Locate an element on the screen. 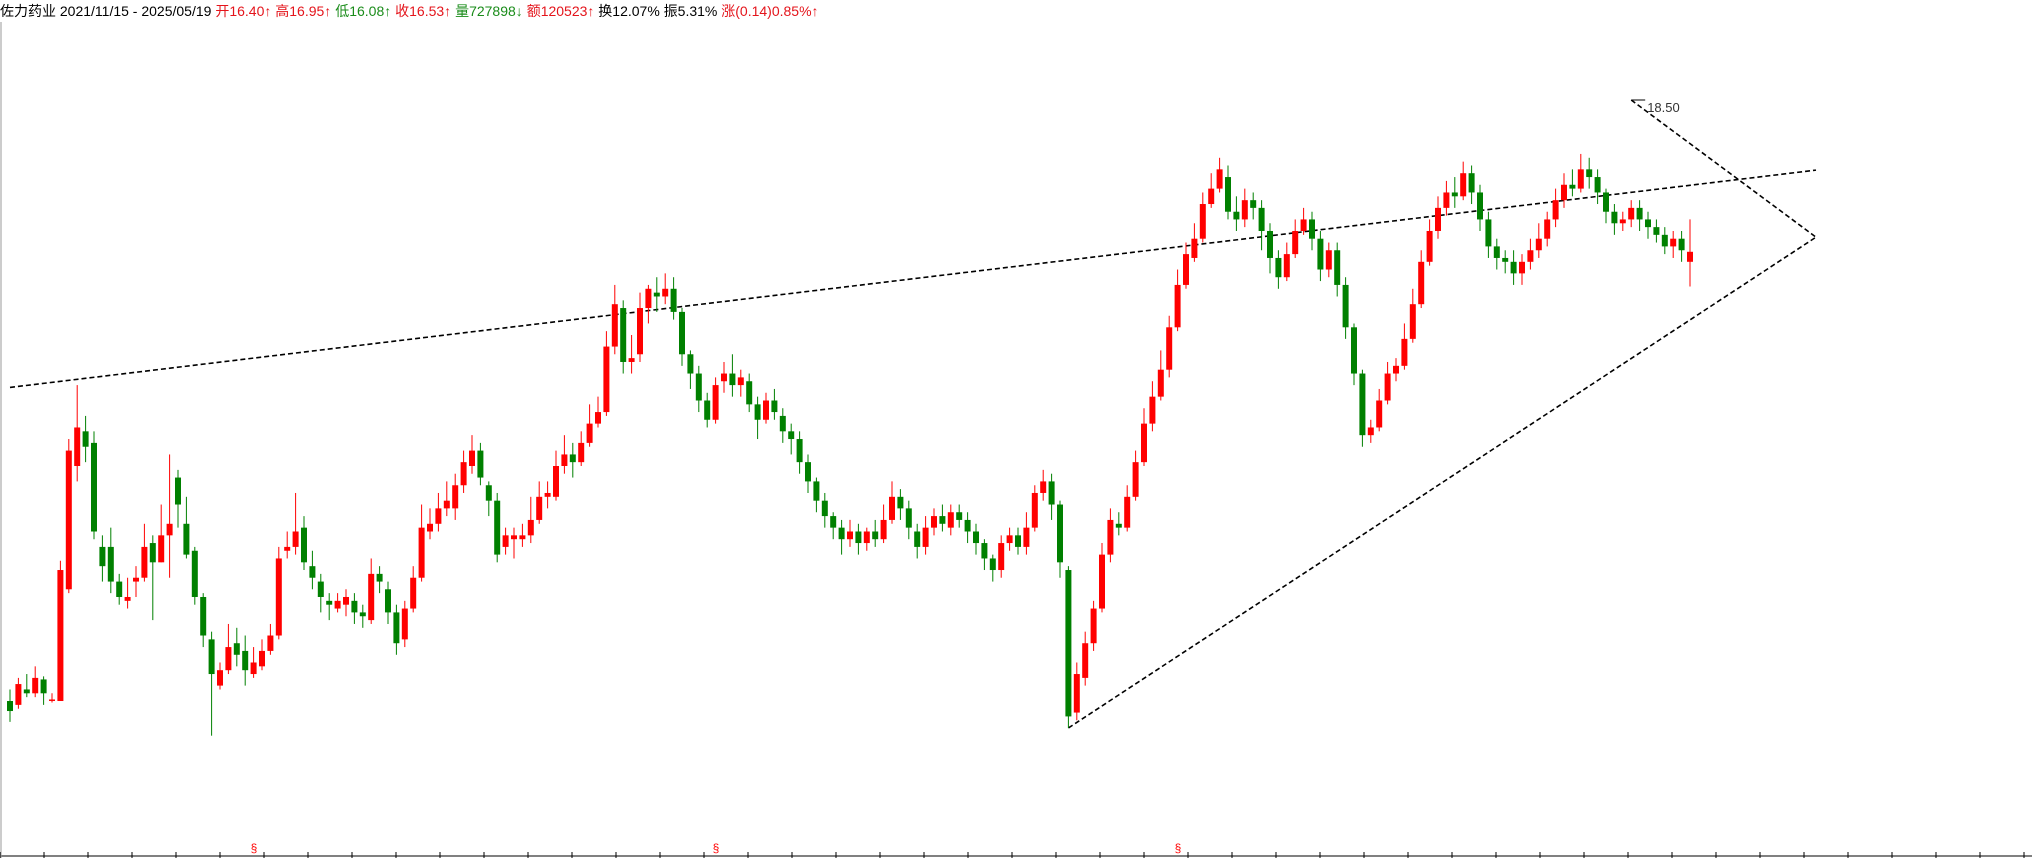  low-label: 低 is located at coordinates (342, 11).